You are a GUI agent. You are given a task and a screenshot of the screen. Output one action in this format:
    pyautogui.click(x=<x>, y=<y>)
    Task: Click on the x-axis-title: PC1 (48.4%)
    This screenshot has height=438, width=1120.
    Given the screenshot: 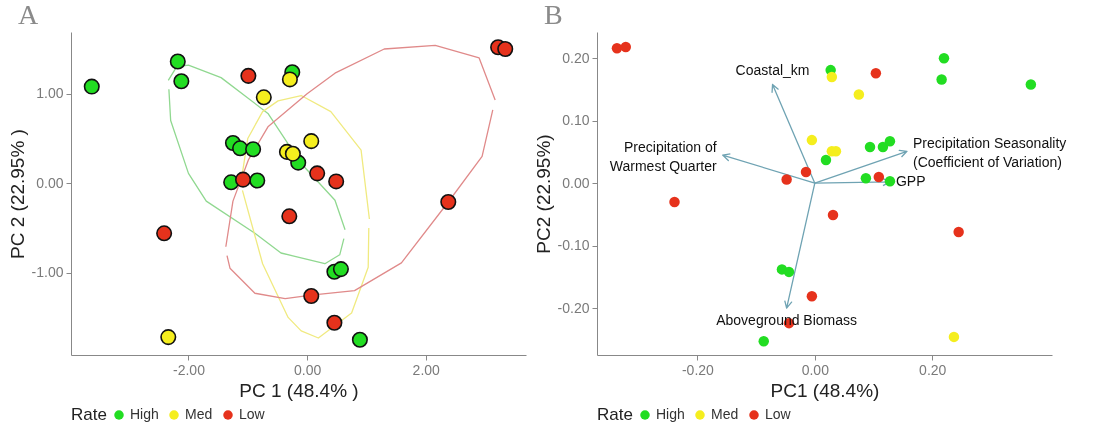 What is the action you would take?
    pyautogui.click(x=825, y=390)
    